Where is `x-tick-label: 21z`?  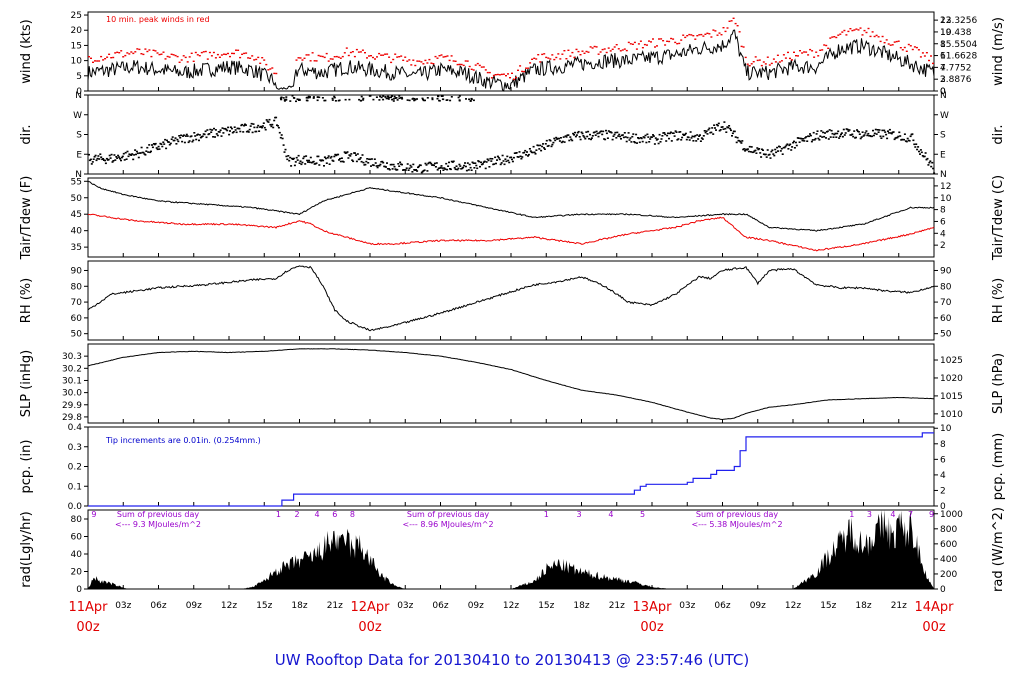
x-tick-label: 21z is located at coordinates (899, 606).